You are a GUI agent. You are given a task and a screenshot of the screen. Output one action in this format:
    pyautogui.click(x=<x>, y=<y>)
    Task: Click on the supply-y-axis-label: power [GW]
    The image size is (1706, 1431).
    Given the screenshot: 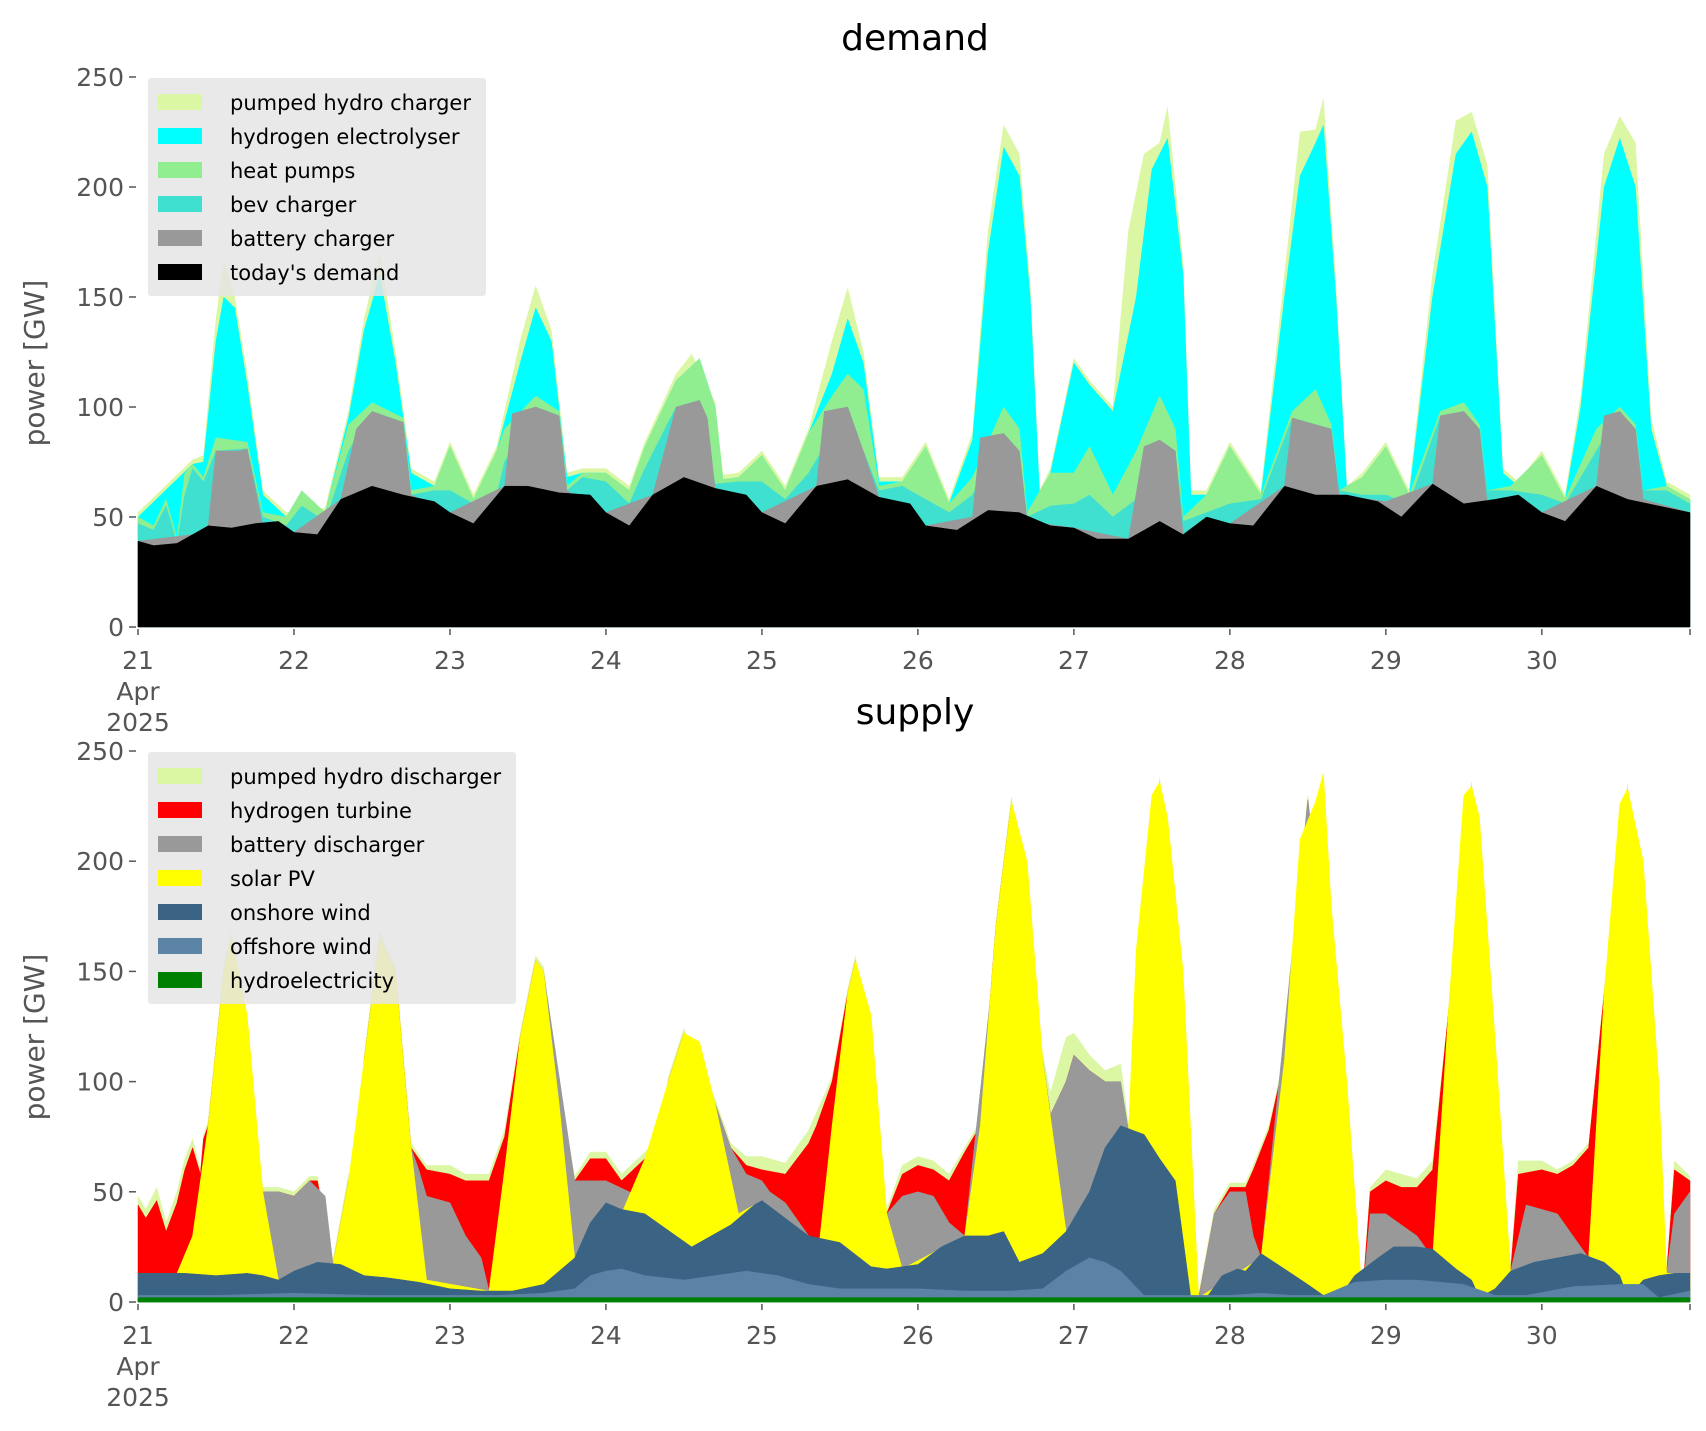 What is the action you would take?
    pyautogui.click(x=34, y=1037)
    